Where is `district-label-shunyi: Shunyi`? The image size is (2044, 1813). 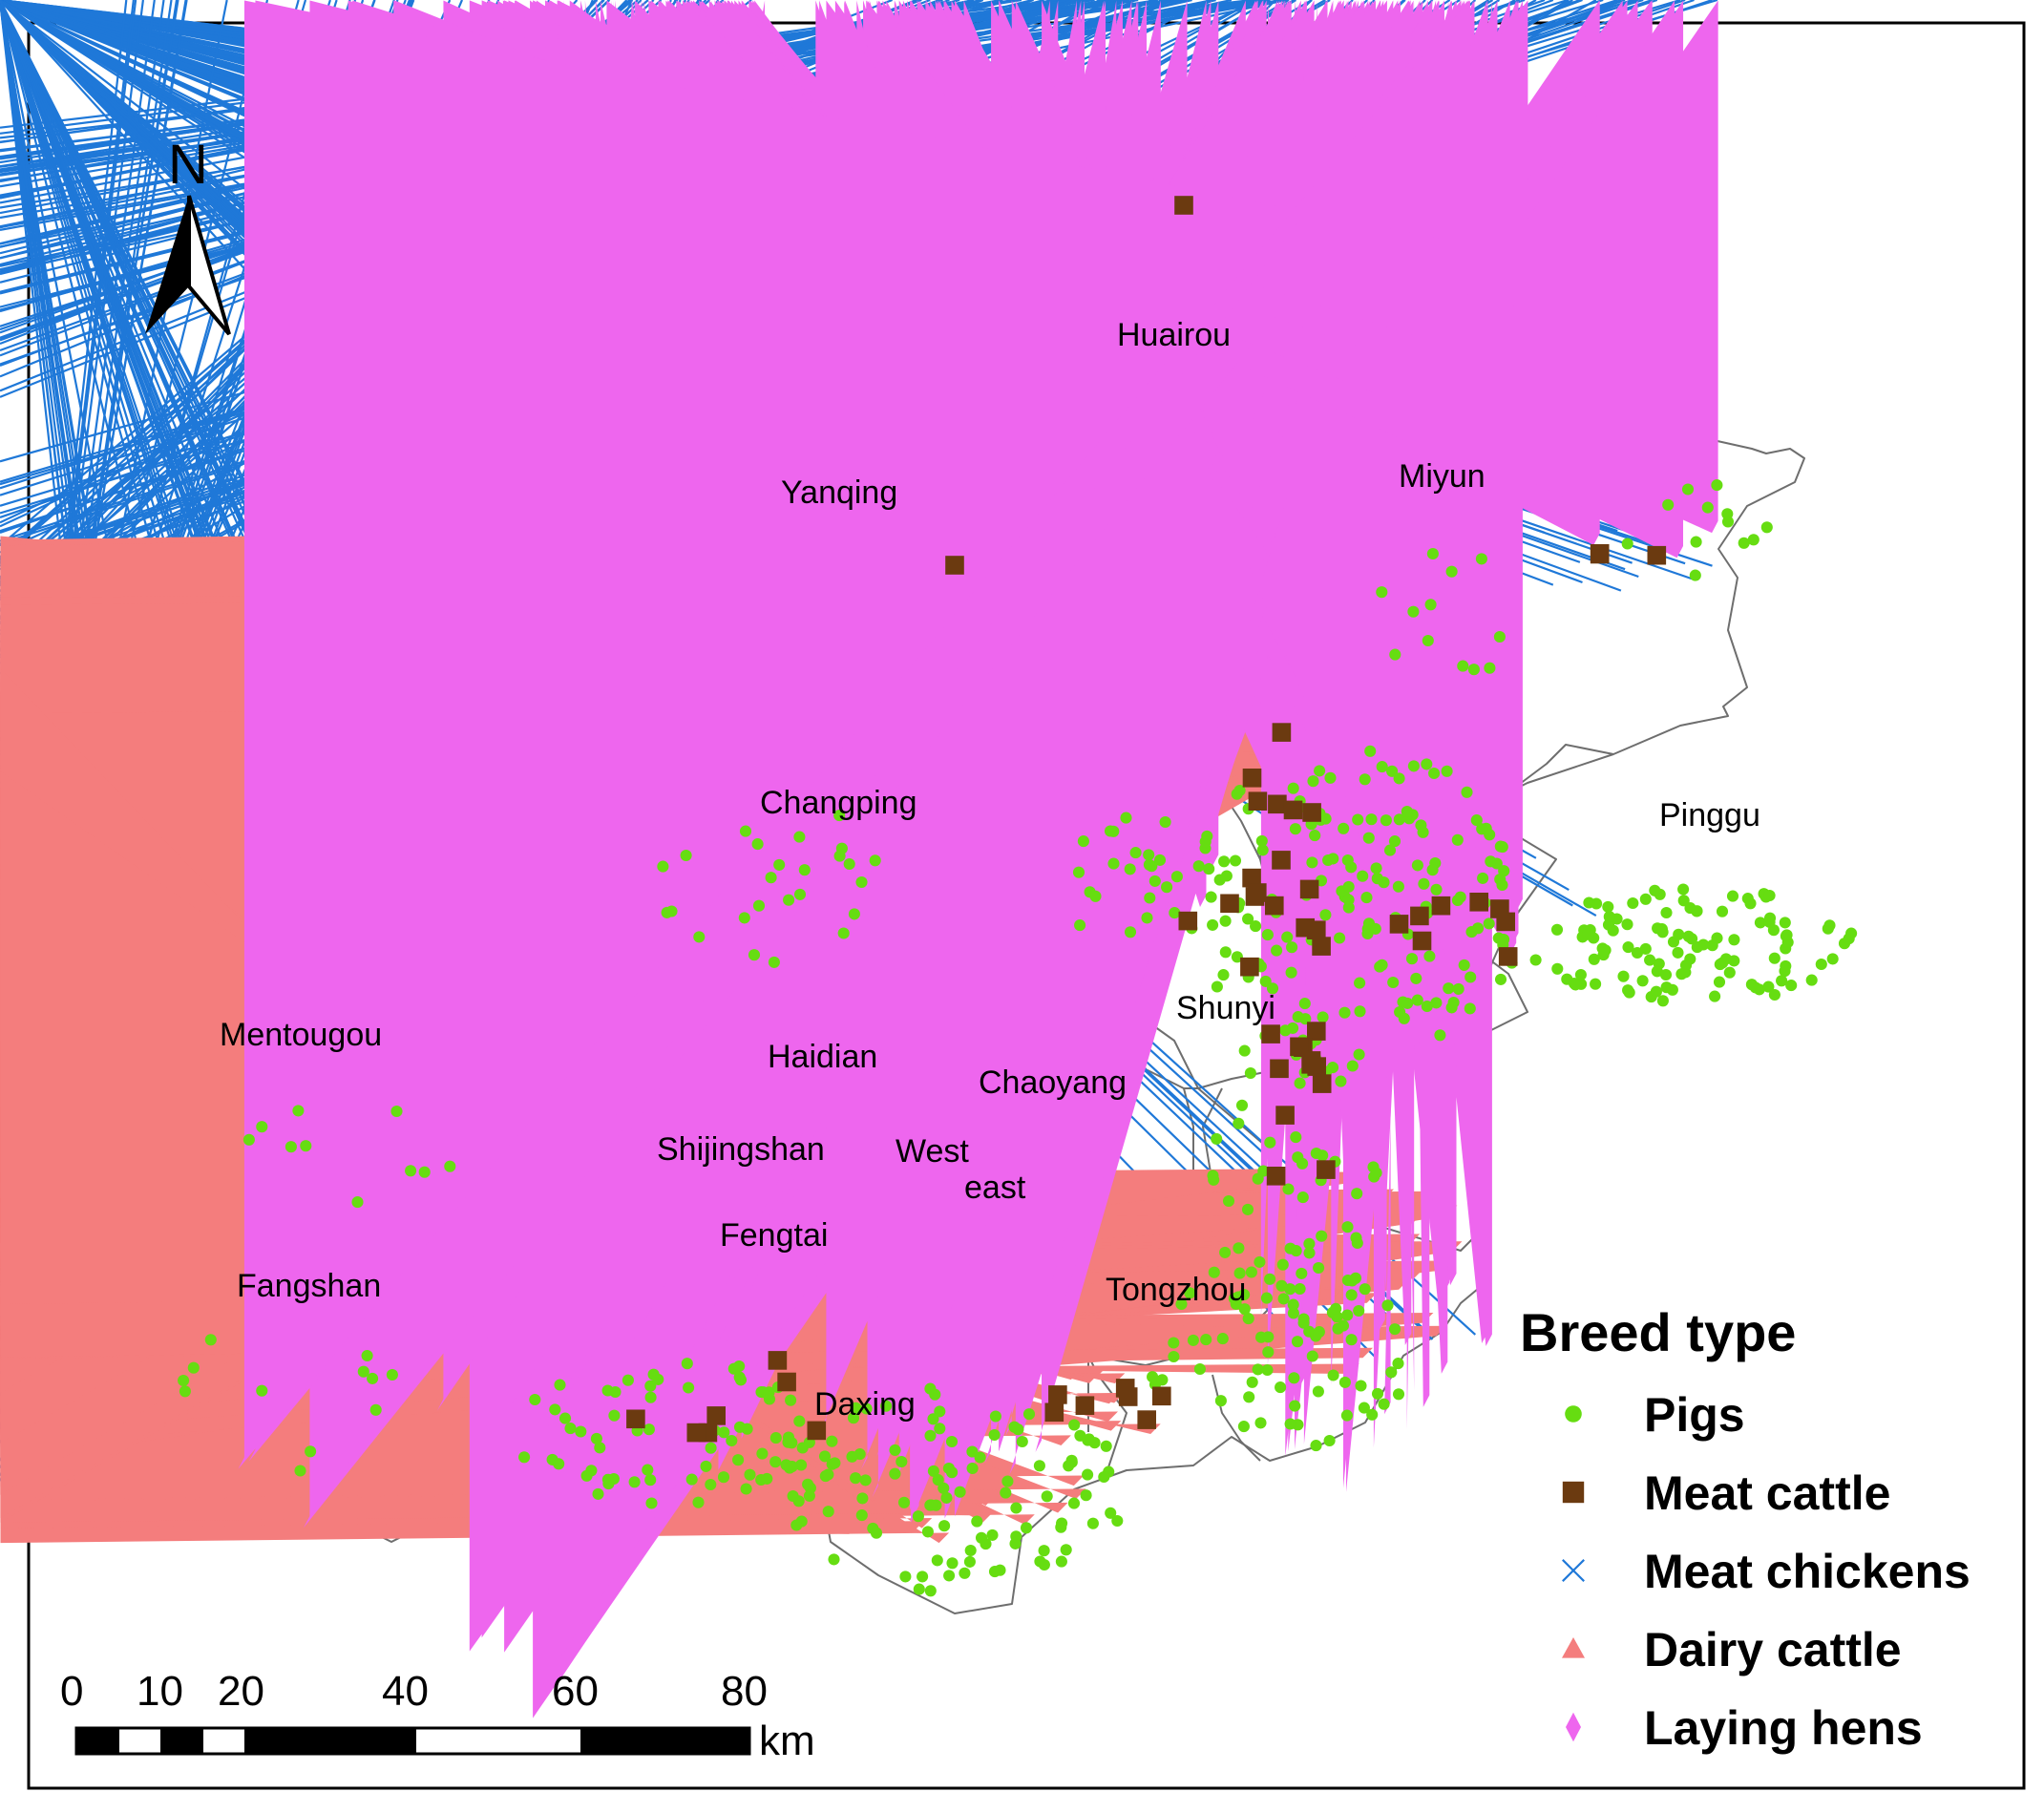 district-label-shunyi: Shunyi is located at coordinates (1225, 1008).